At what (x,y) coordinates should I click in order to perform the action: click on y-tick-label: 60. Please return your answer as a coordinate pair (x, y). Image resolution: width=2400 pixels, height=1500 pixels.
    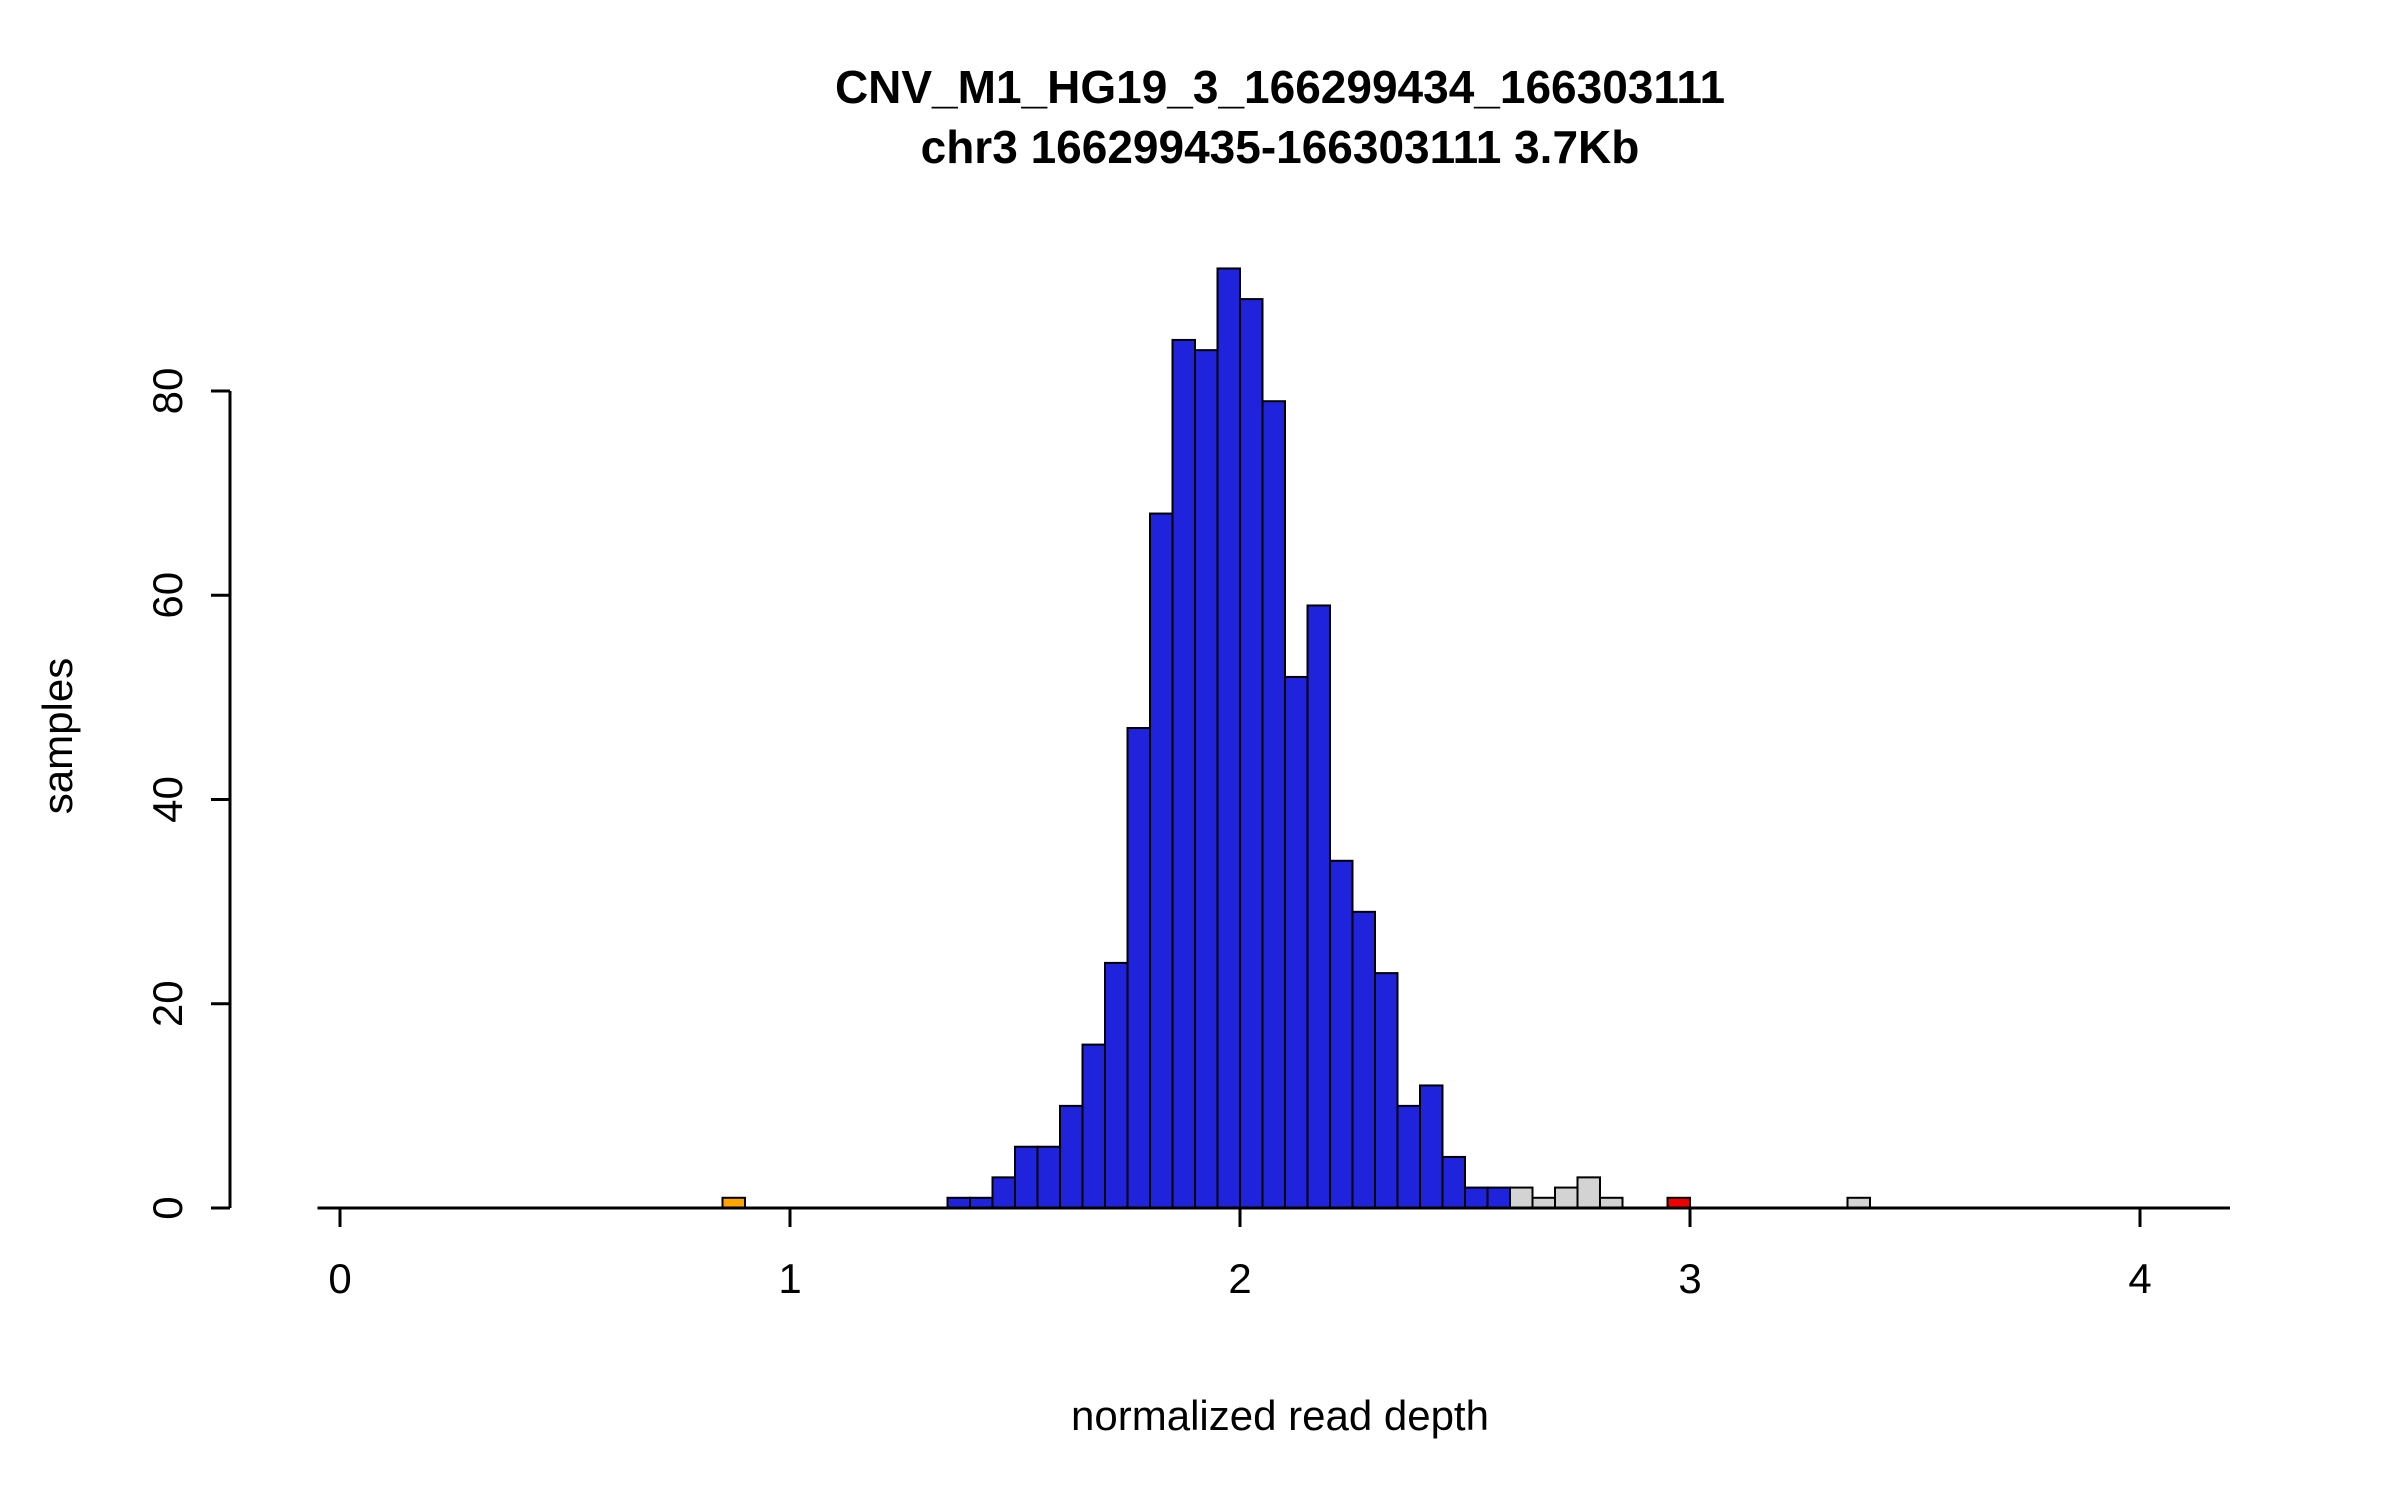
    Looking at the image, I should click on (167, 595).